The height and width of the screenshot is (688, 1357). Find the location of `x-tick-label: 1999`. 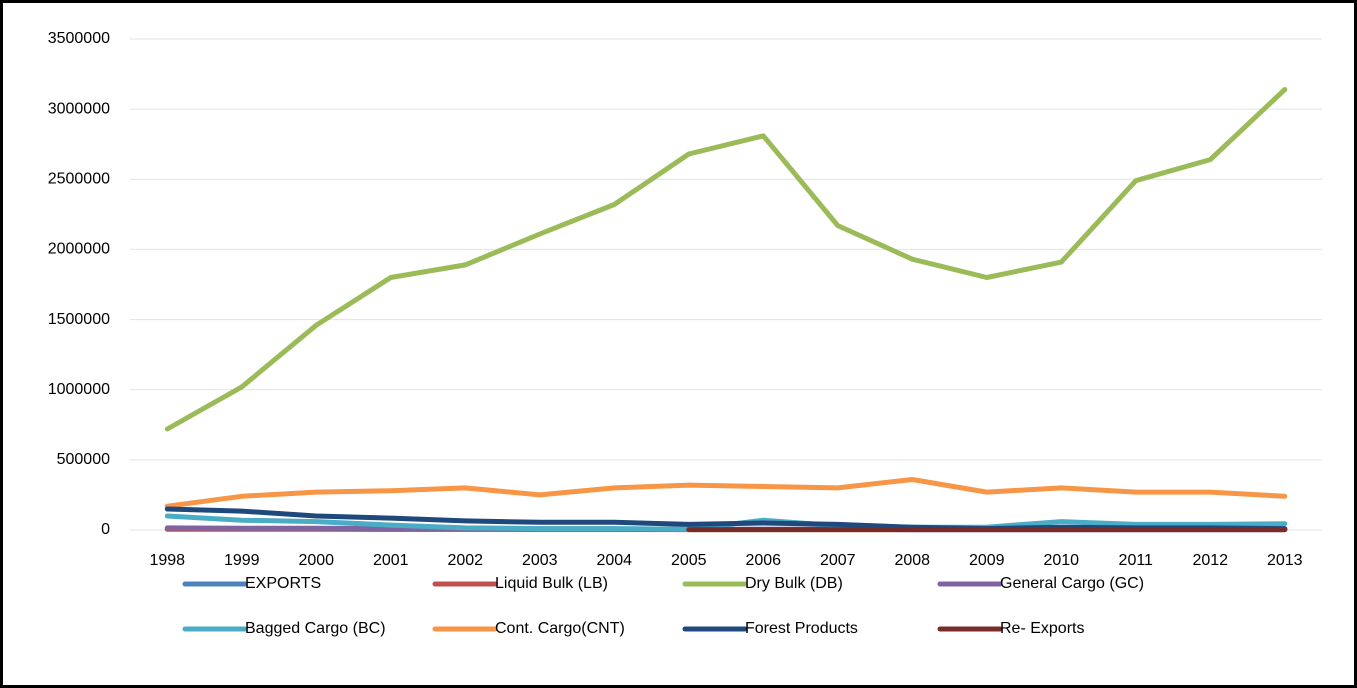

x-tick-label: 1999 is located at coordinates (242, 560).